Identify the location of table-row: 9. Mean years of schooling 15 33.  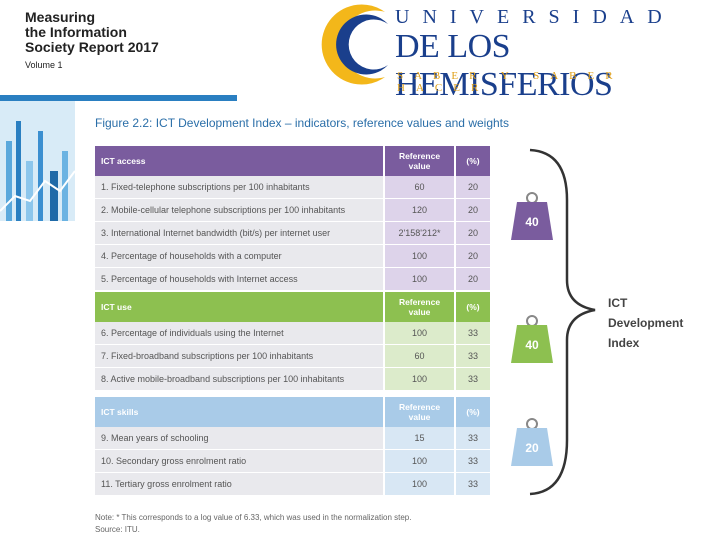
(292, 438).